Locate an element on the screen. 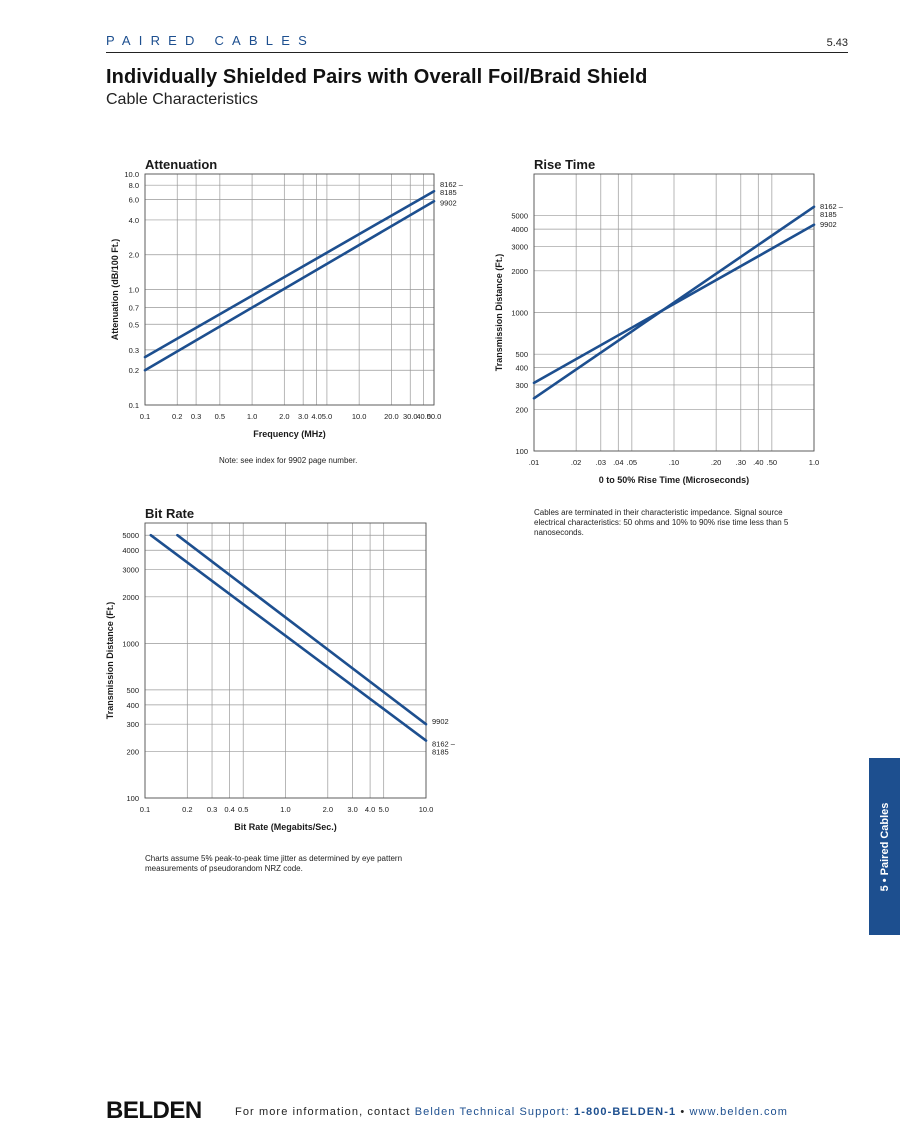  rise-time-x-tick-label: .20 is located at coordinates (716, 462).